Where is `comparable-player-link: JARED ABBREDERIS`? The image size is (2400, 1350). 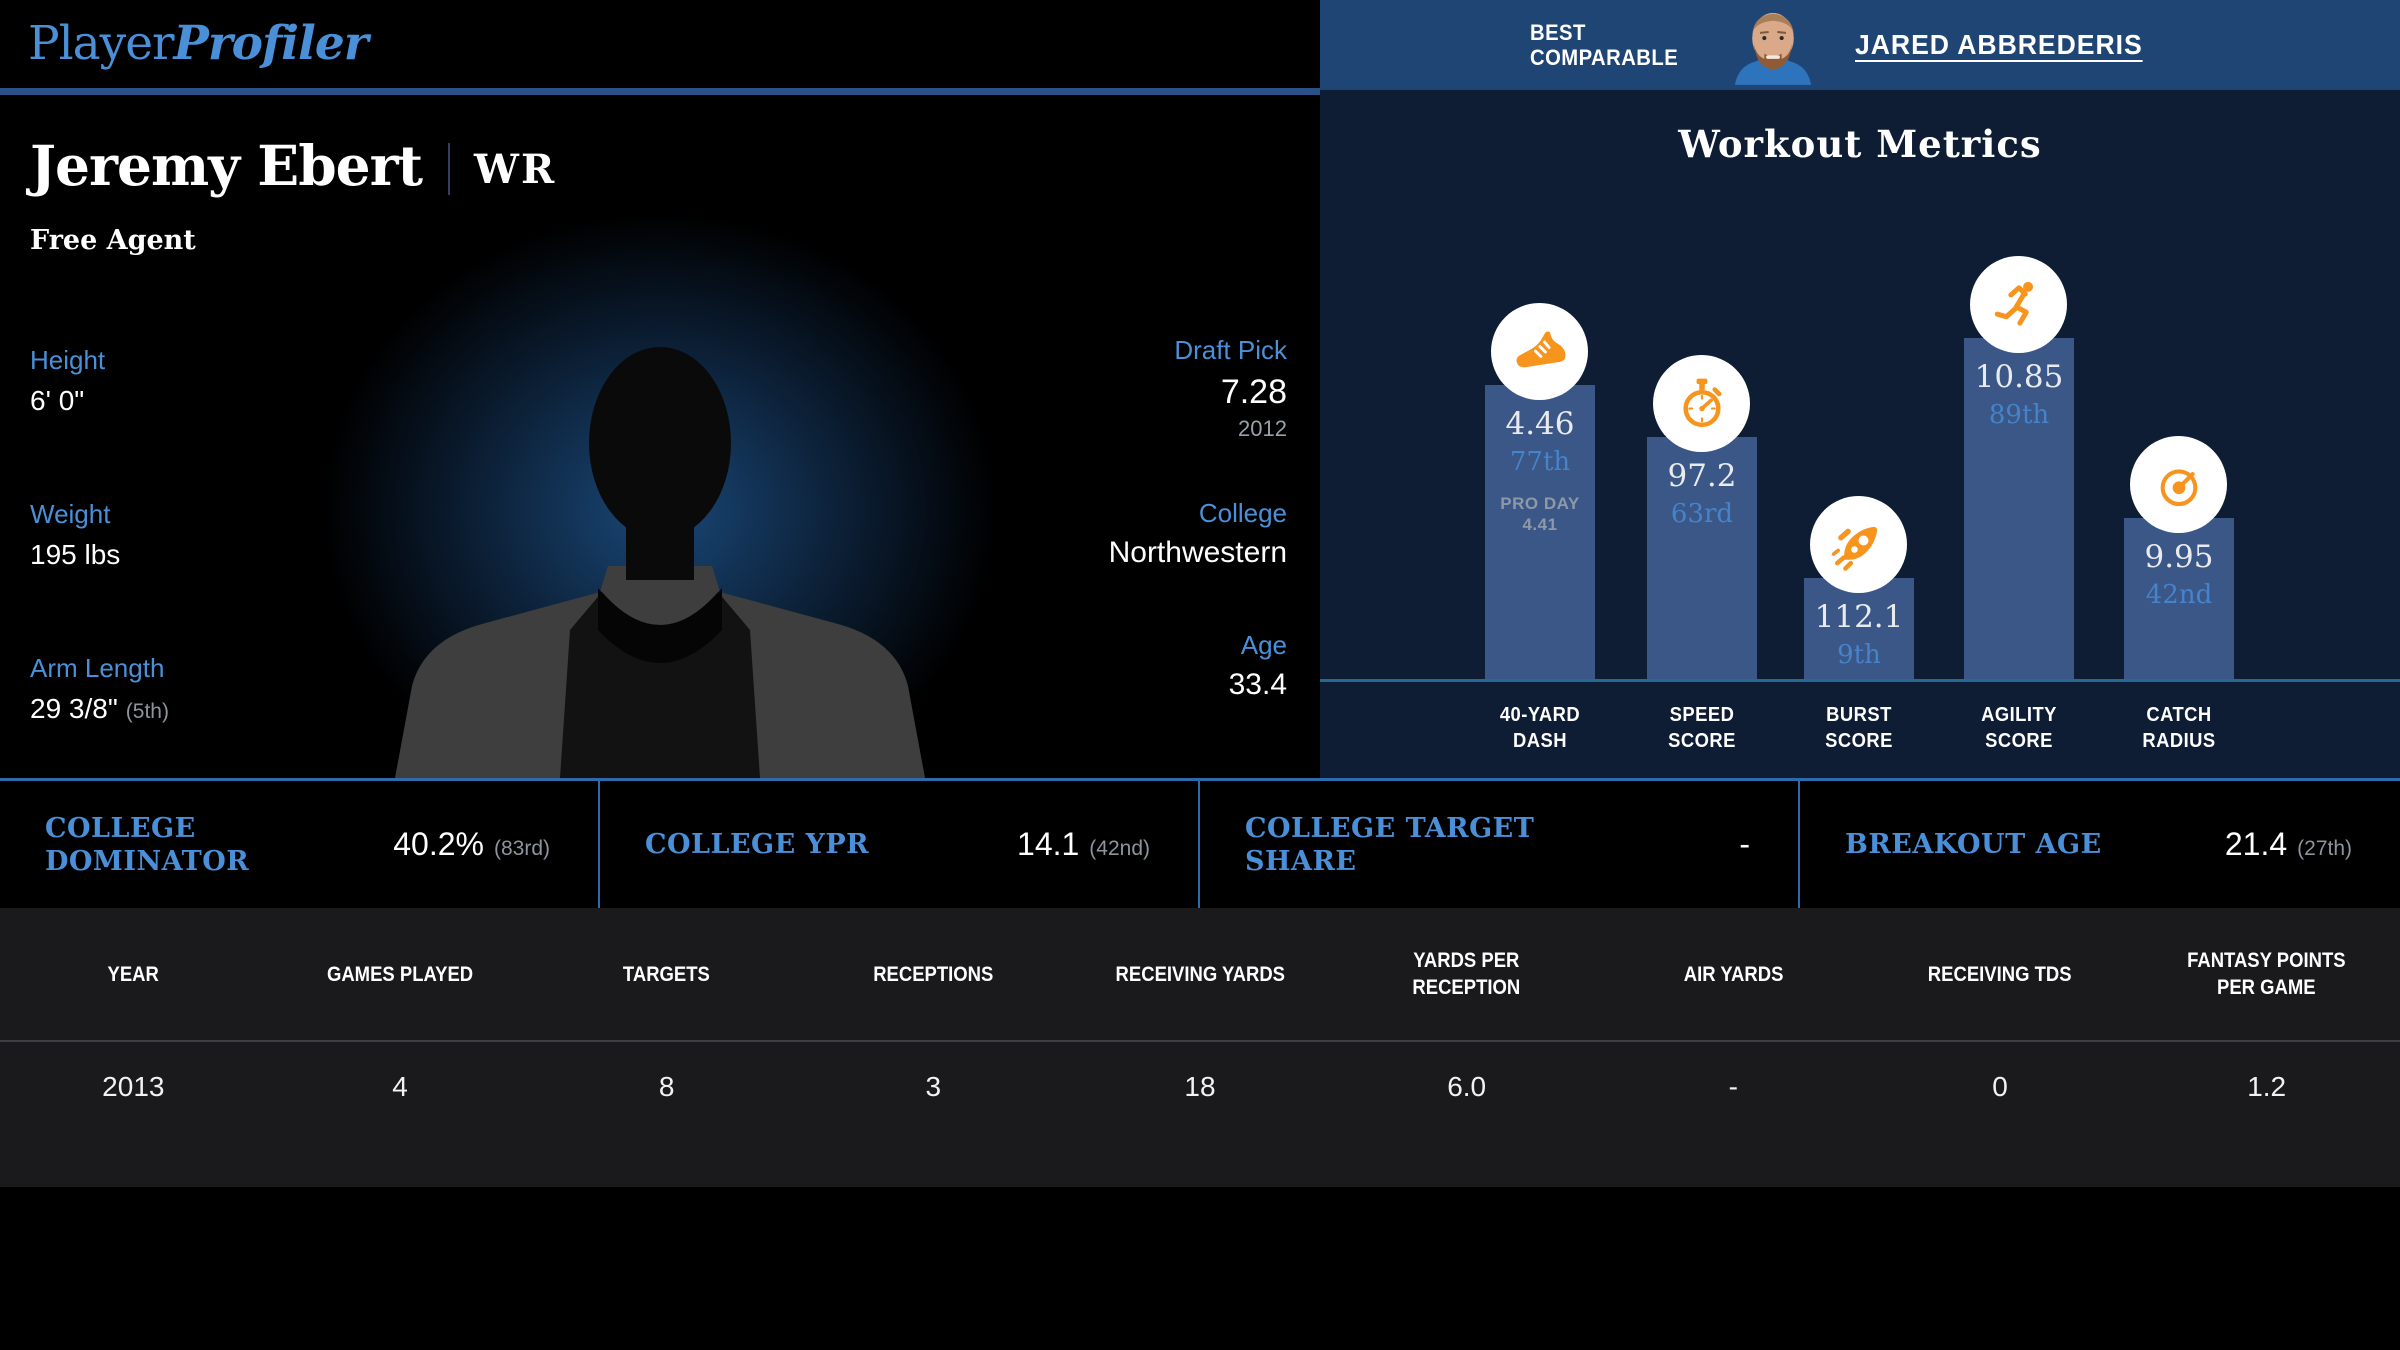 comparable-player-link: JARED ABBREDERIS is located at coordinates (1999, 44).